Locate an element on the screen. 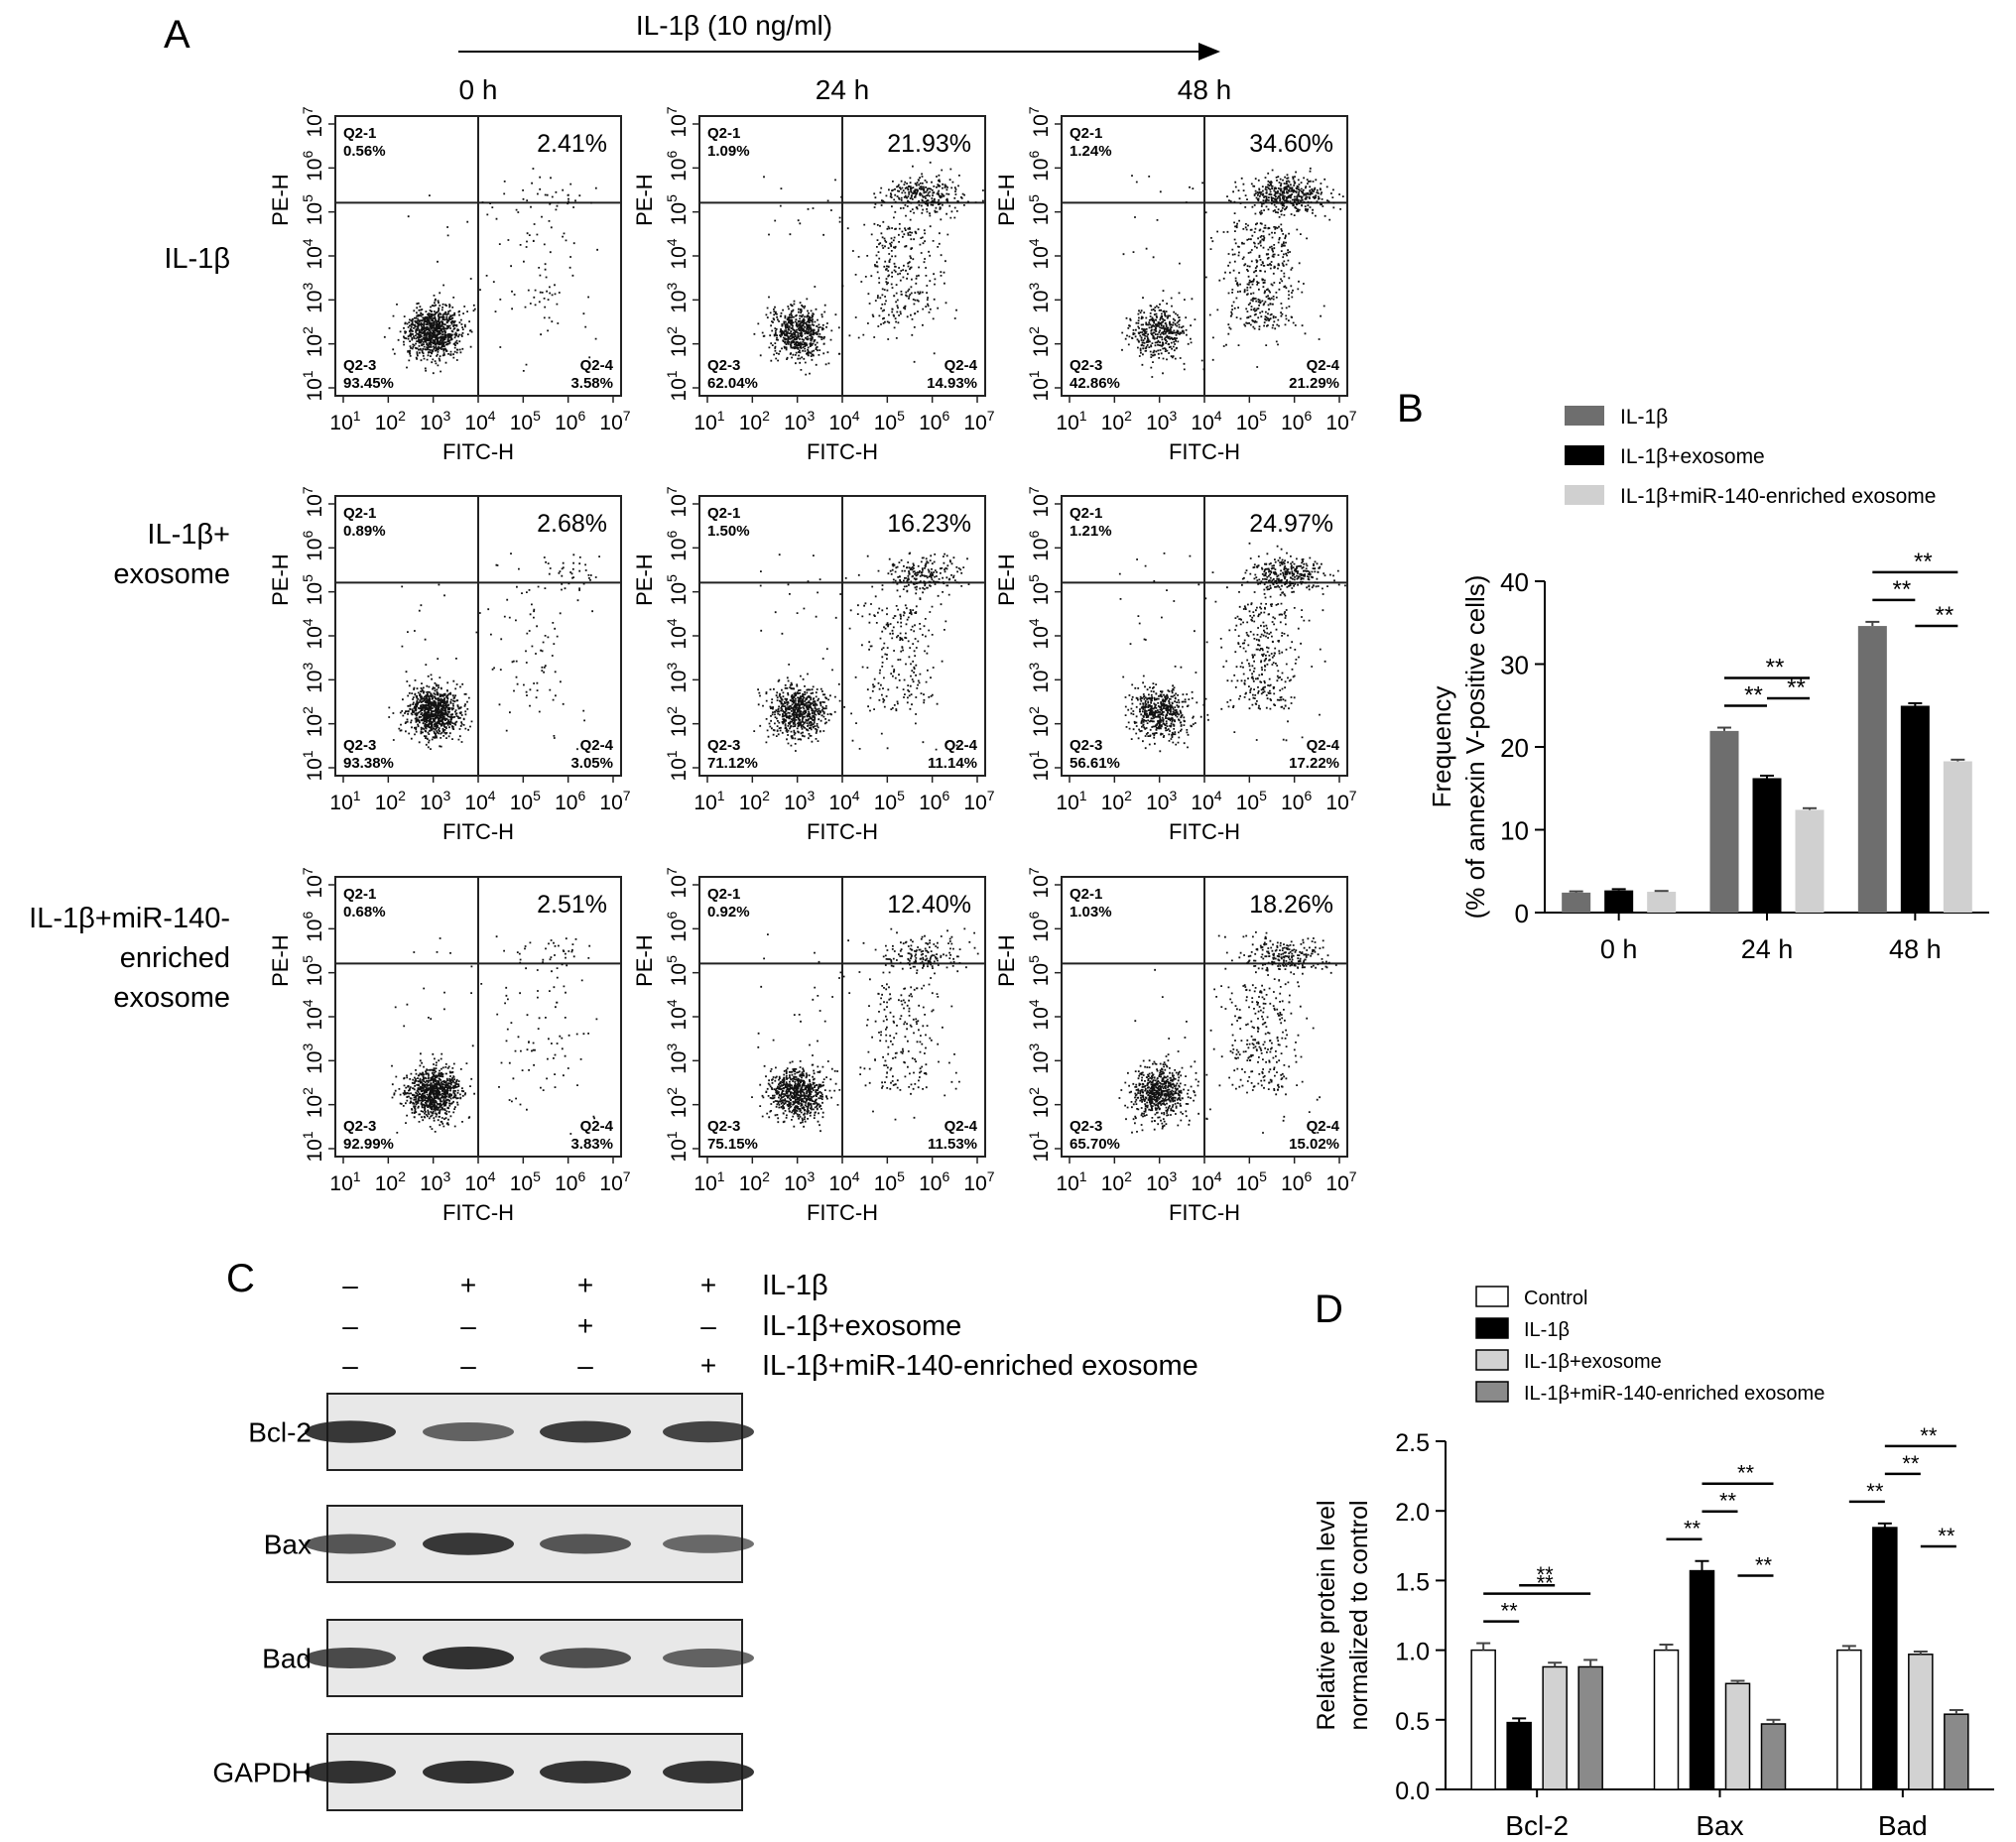 The height and width of the screenshot is (1842, 2016). quadrant-value-q2-2: 24.97% is located at coordinates (1291, 524).